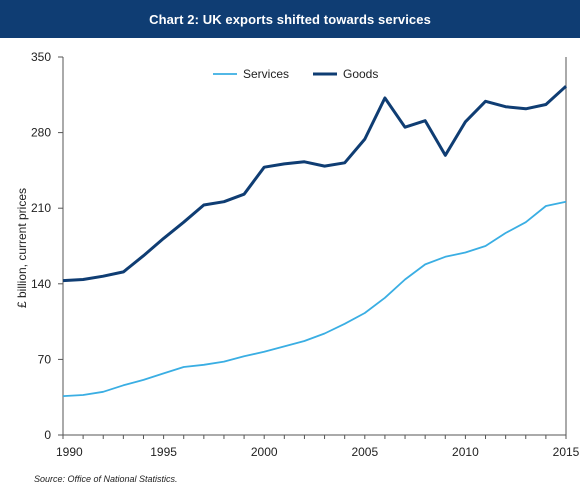 Image resolution: width=580 pixels, height=491 pixels. What do you see at coordinates (47, 246) in the screenshot?
I see `y-axis-ticks: 0 70 140 210 280 350` at bounding box center [47, 246].